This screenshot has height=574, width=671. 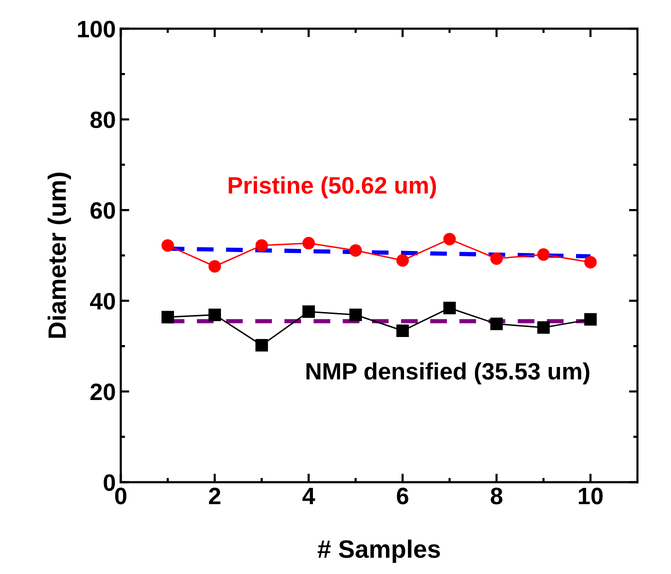 What do you see at coordinates (496, 496) in the screenshot?
I see `x-tick-label: 8` at bounding box center [496, 496].